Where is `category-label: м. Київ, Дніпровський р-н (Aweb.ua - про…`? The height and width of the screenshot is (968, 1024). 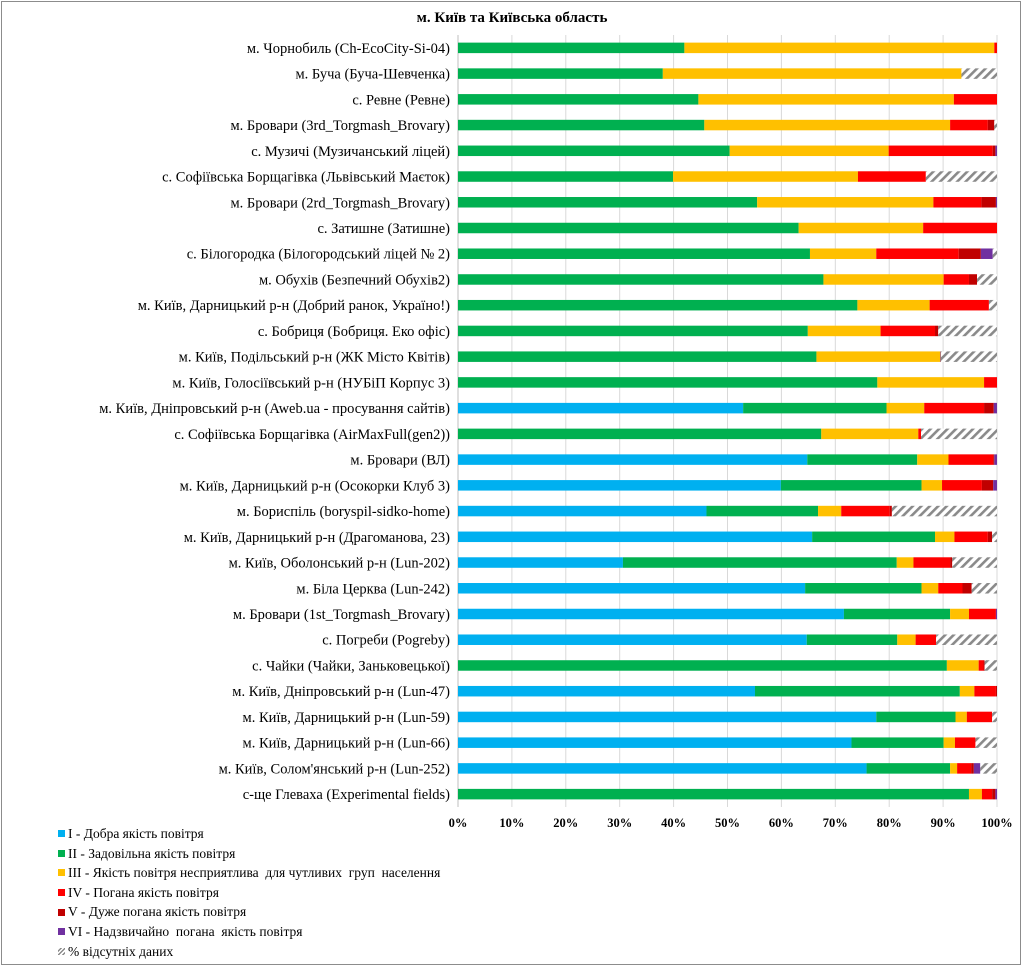 category-label: м. Київ, Дніпровський р-н (Aweb.ua - про… is located at coordinates (274, 409).